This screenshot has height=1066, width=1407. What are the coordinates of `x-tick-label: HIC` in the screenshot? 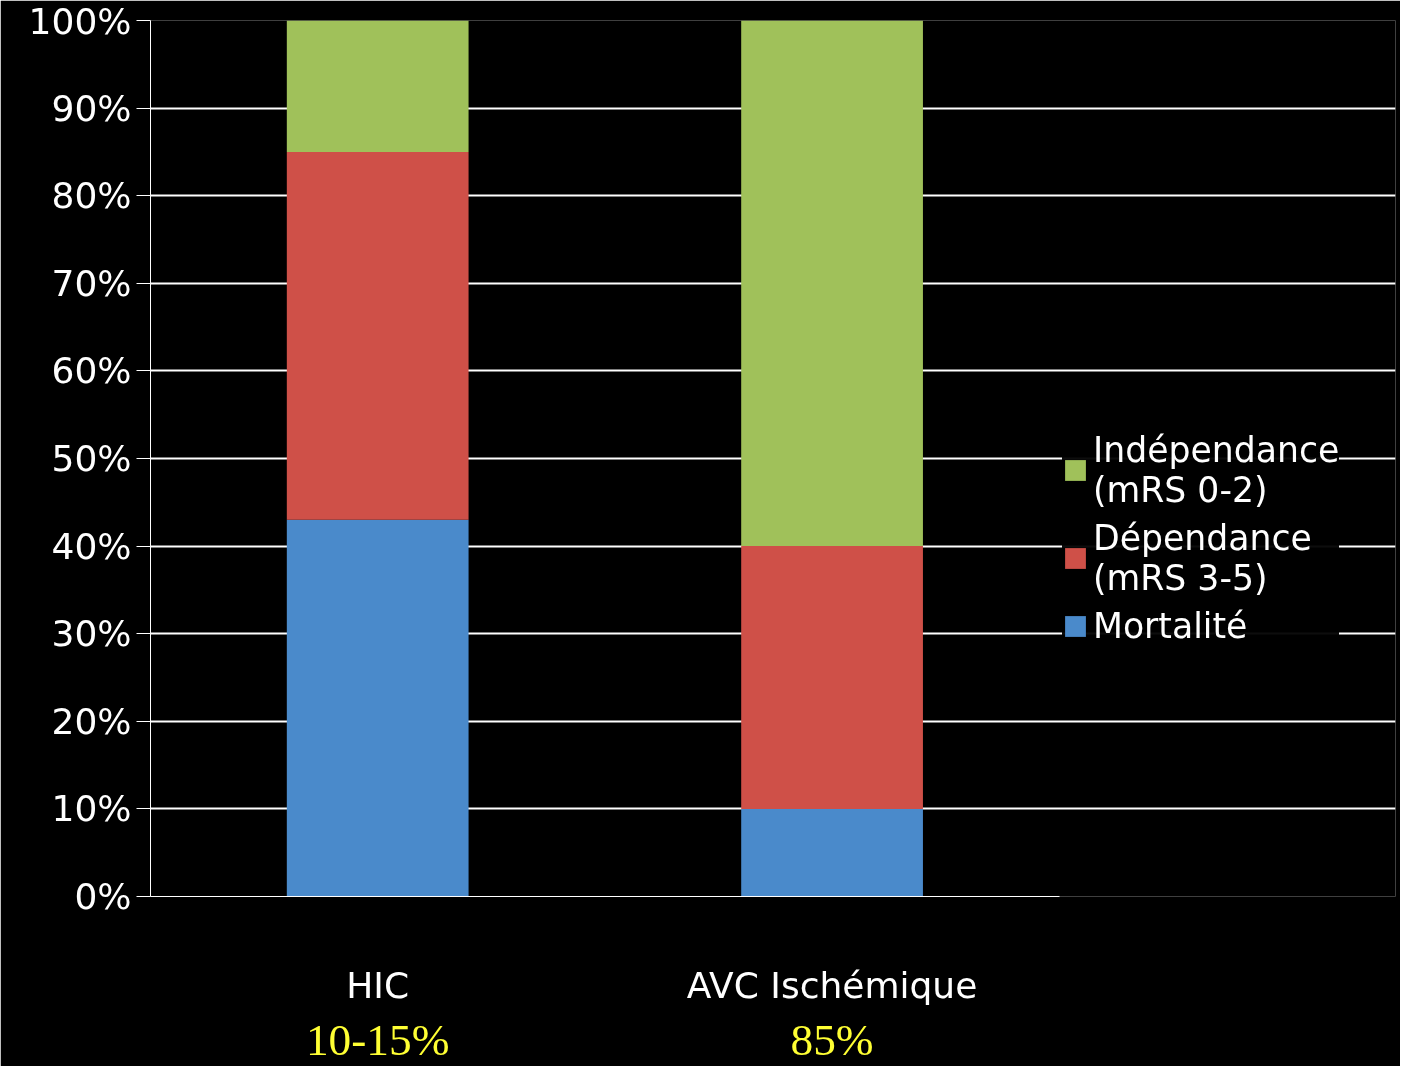 It's located at (378, 985).